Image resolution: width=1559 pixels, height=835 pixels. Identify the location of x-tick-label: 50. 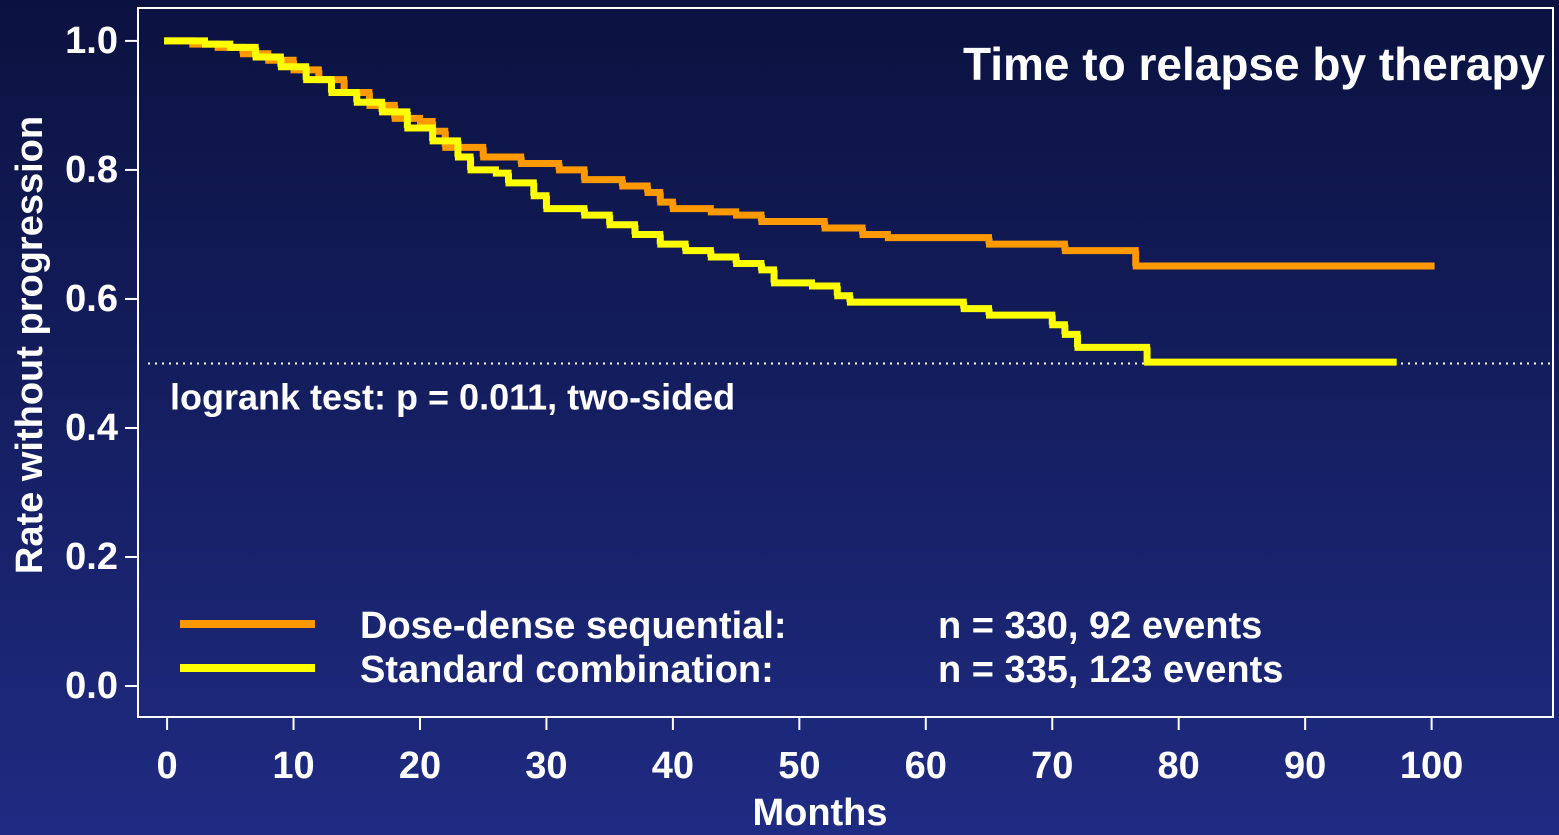
(799, 766).